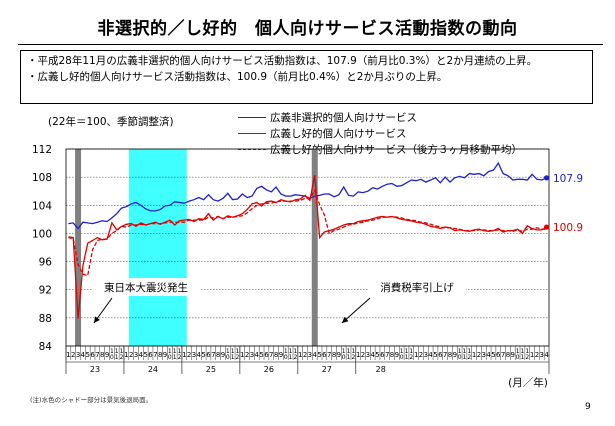 This screenshot has width=615, height=426. Describe the element at coordinates (46, 347) in the screenshot. I see `y-tick-label: 84` at that location.